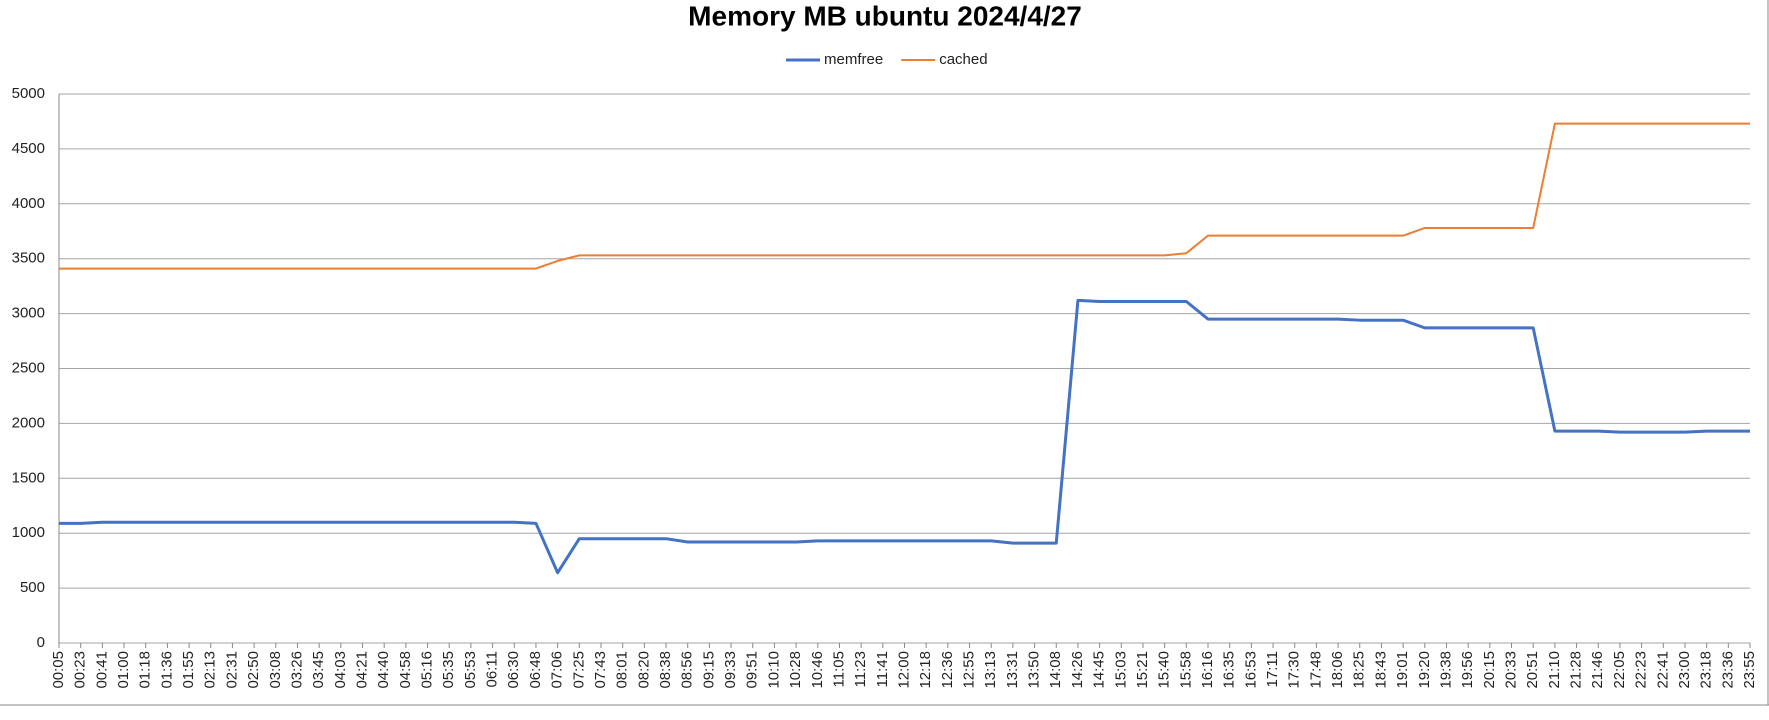  Describe the element at coordinates (32, 587) in the screenshot. I see `y-tick-label: 500` at that location.